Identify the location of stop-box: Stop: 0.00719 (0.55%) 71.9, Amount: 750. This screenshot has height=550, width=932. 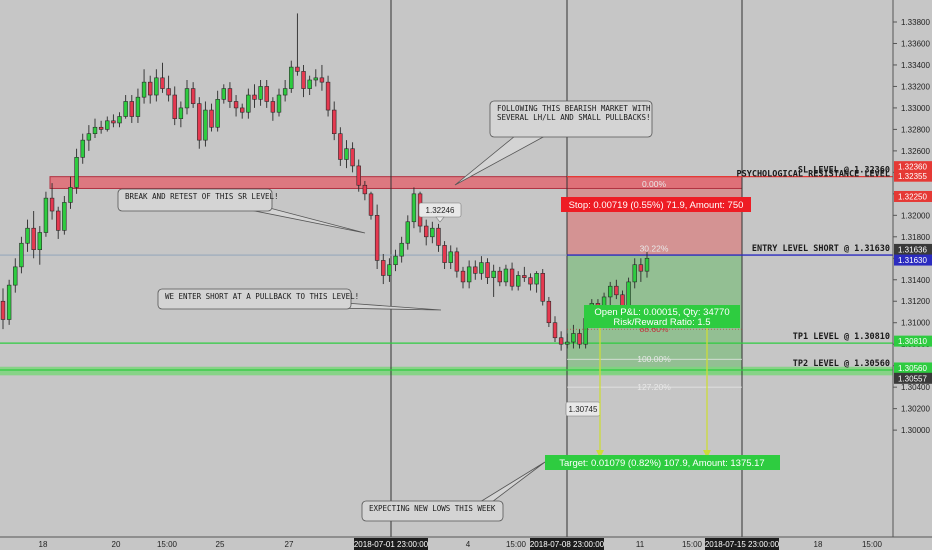
(656, 204).